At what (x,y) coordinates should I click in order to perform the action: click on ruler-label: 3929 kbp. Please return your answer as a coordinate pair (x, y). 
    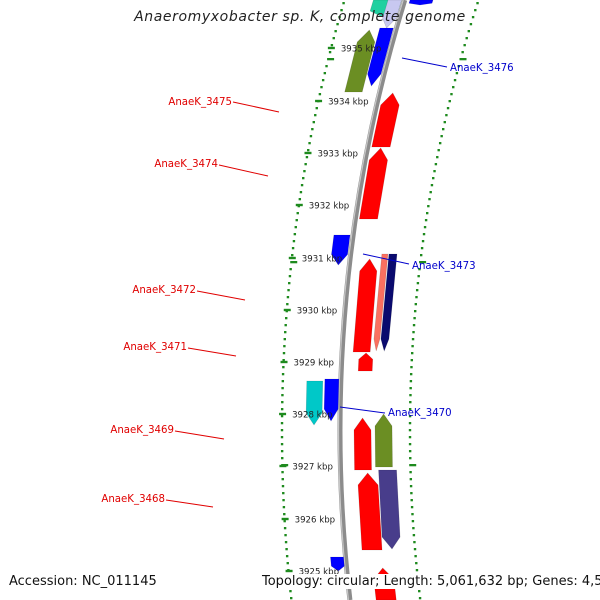
    Looking at the image, I should click on (314, 364).